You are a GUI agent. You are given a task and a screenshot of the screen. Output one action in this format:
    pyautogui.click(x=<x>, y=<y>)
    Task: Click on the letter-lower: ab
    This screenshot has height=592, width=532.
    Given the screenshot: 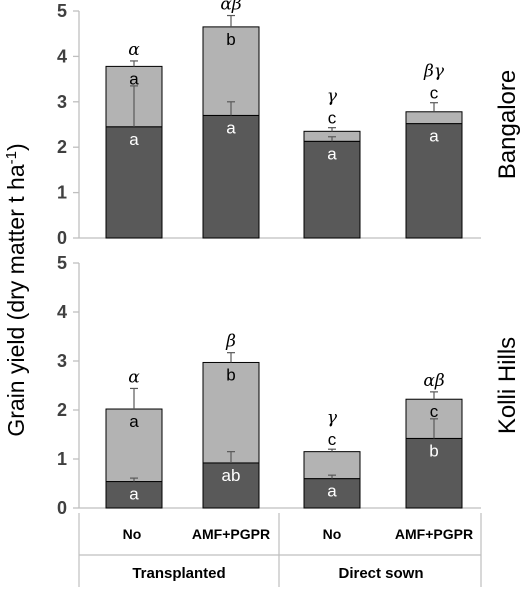 What is the action you would take?
    pyautogui.click(x=231, y=475)
    